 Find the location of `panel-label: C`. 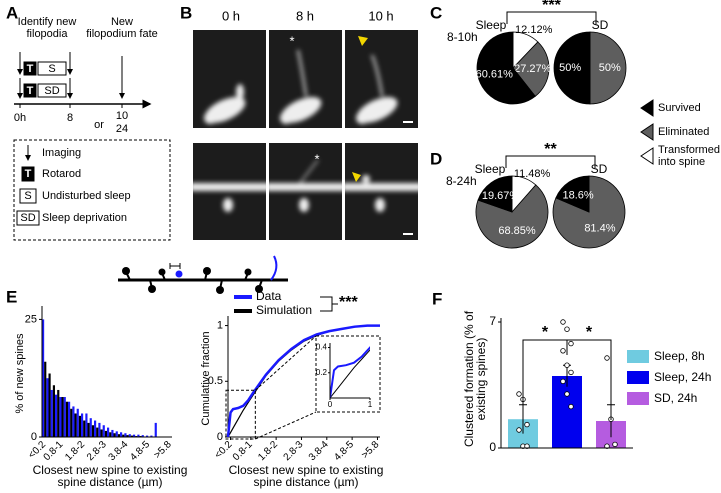

panel-label: C is located at coordinates (436, 12).